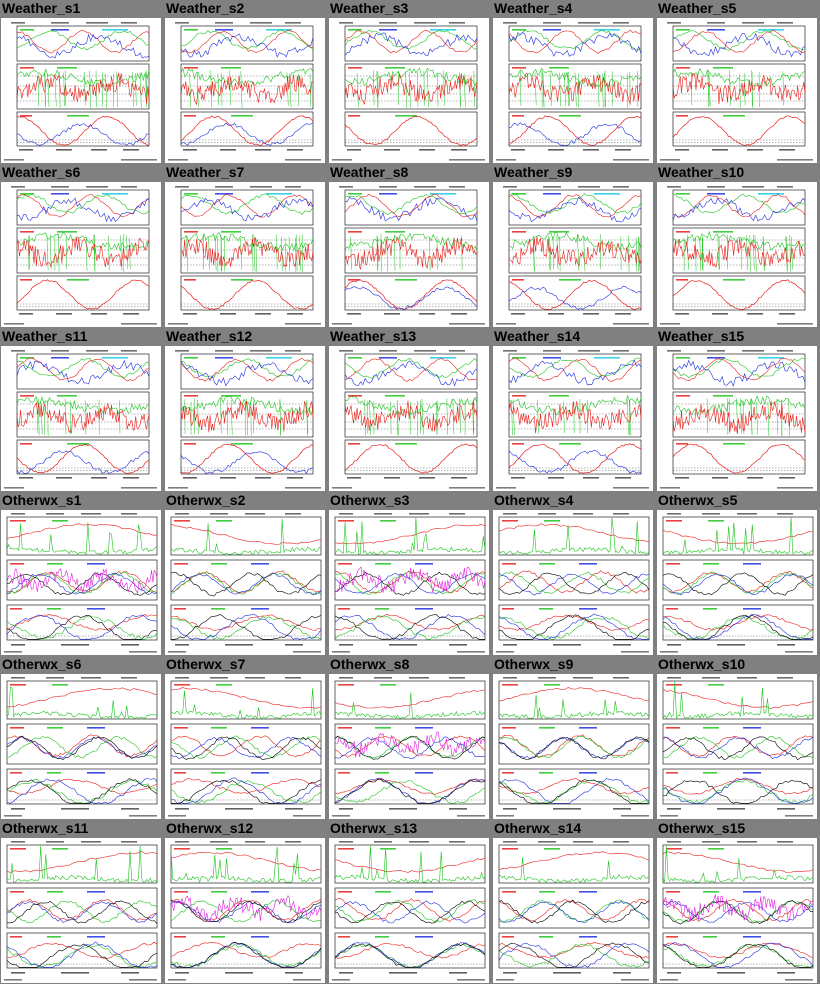 The image size is (820, 984). What do you see at coordinates (42, 500) in the screenshot?
I see `station-label: Otherwx_s1` at bounding box center [42, 500].